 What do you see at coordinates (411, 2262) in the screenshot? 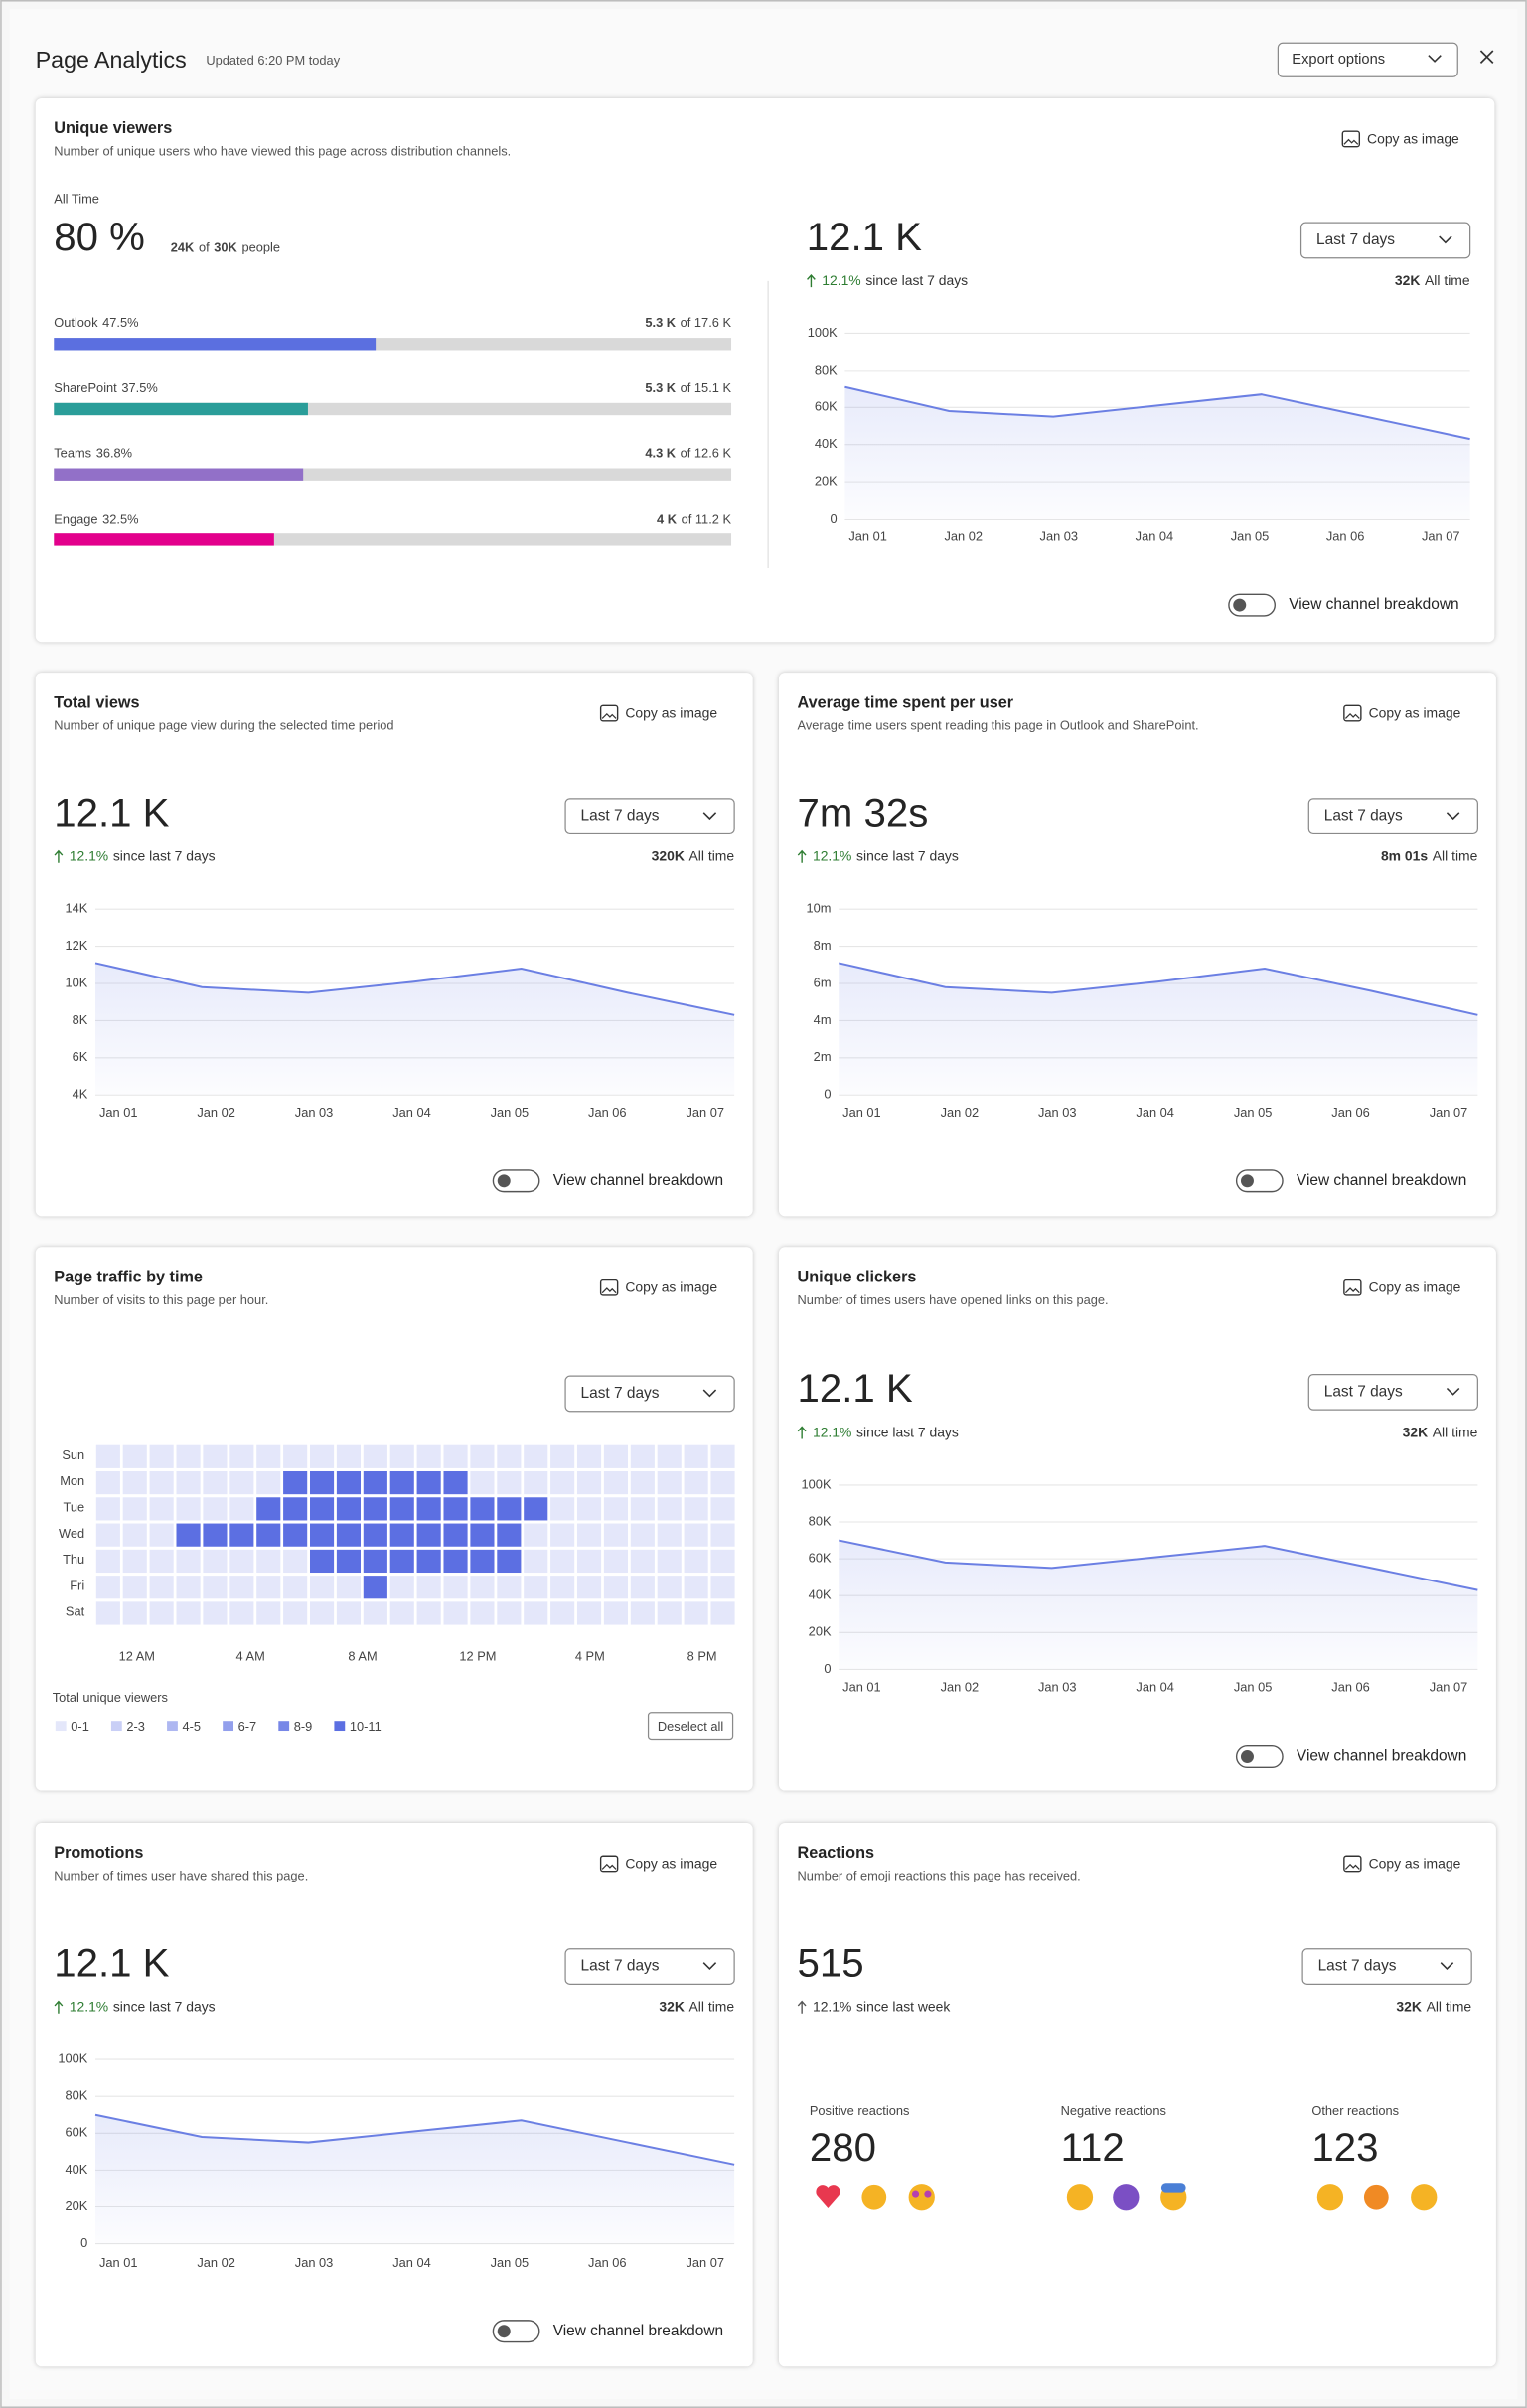
I see `x-tick-label: Jan 04` at bounding box center [411, 2262].